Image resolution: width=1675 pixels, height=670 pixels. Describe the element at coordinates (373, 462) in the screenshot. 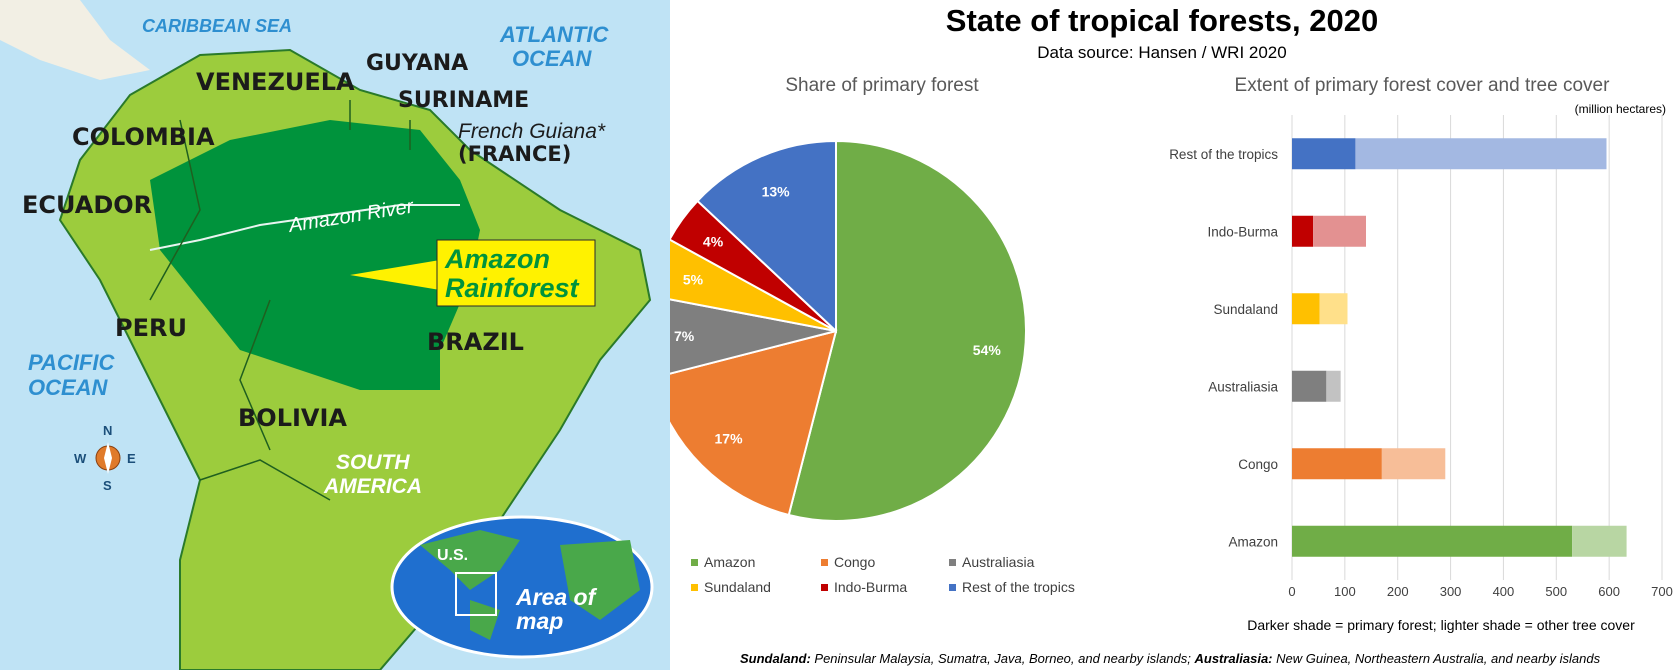

I see `south-america-label-1: SOUTH` at that location.